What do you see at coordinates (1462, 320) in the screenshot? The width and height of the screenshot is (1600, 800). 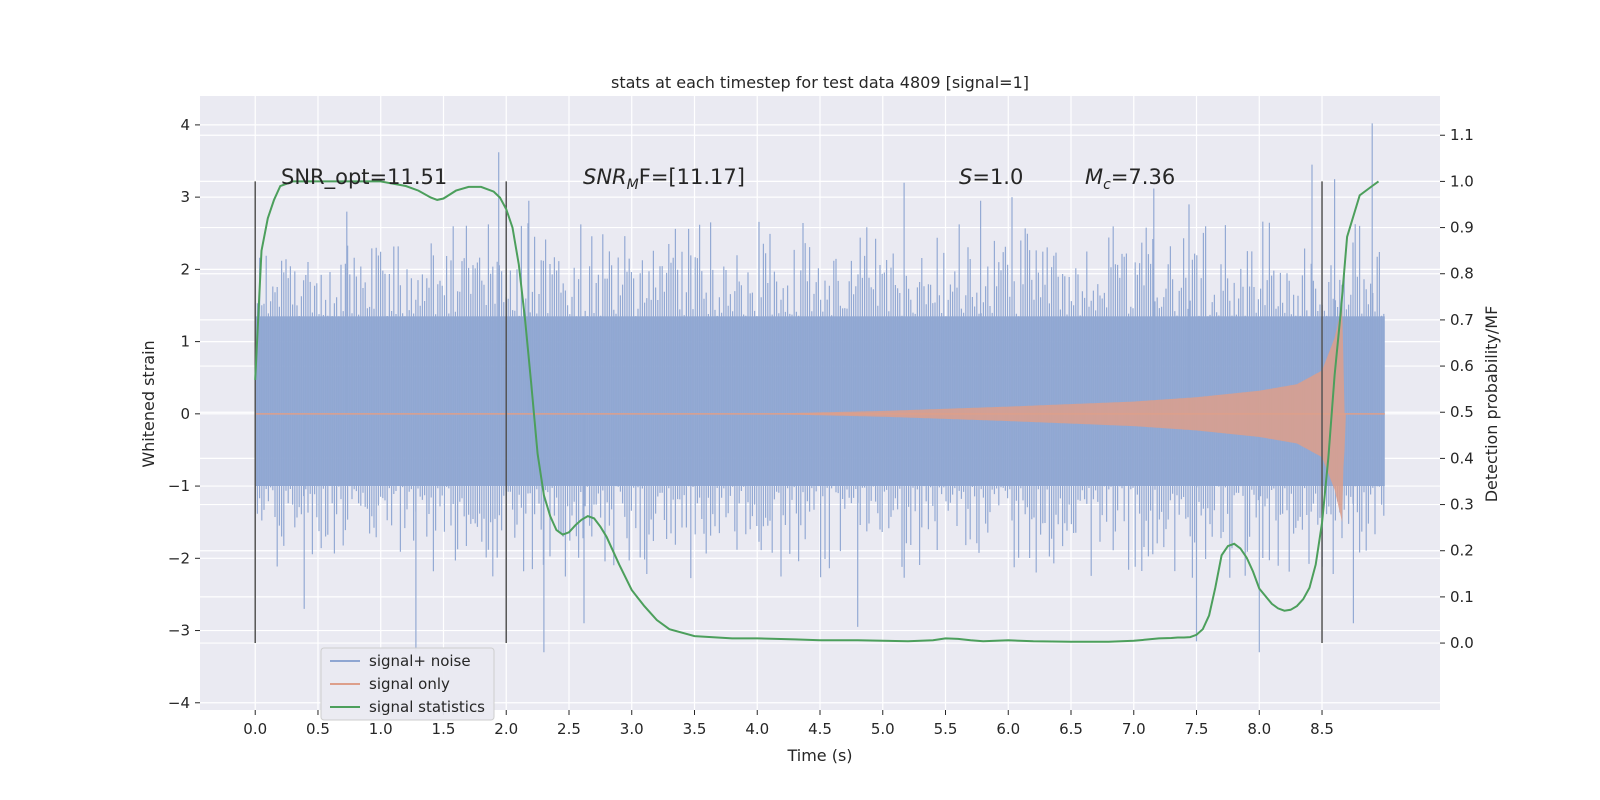 I see `y2-tick-label: 0.7` at bounding box center [1462, 320].